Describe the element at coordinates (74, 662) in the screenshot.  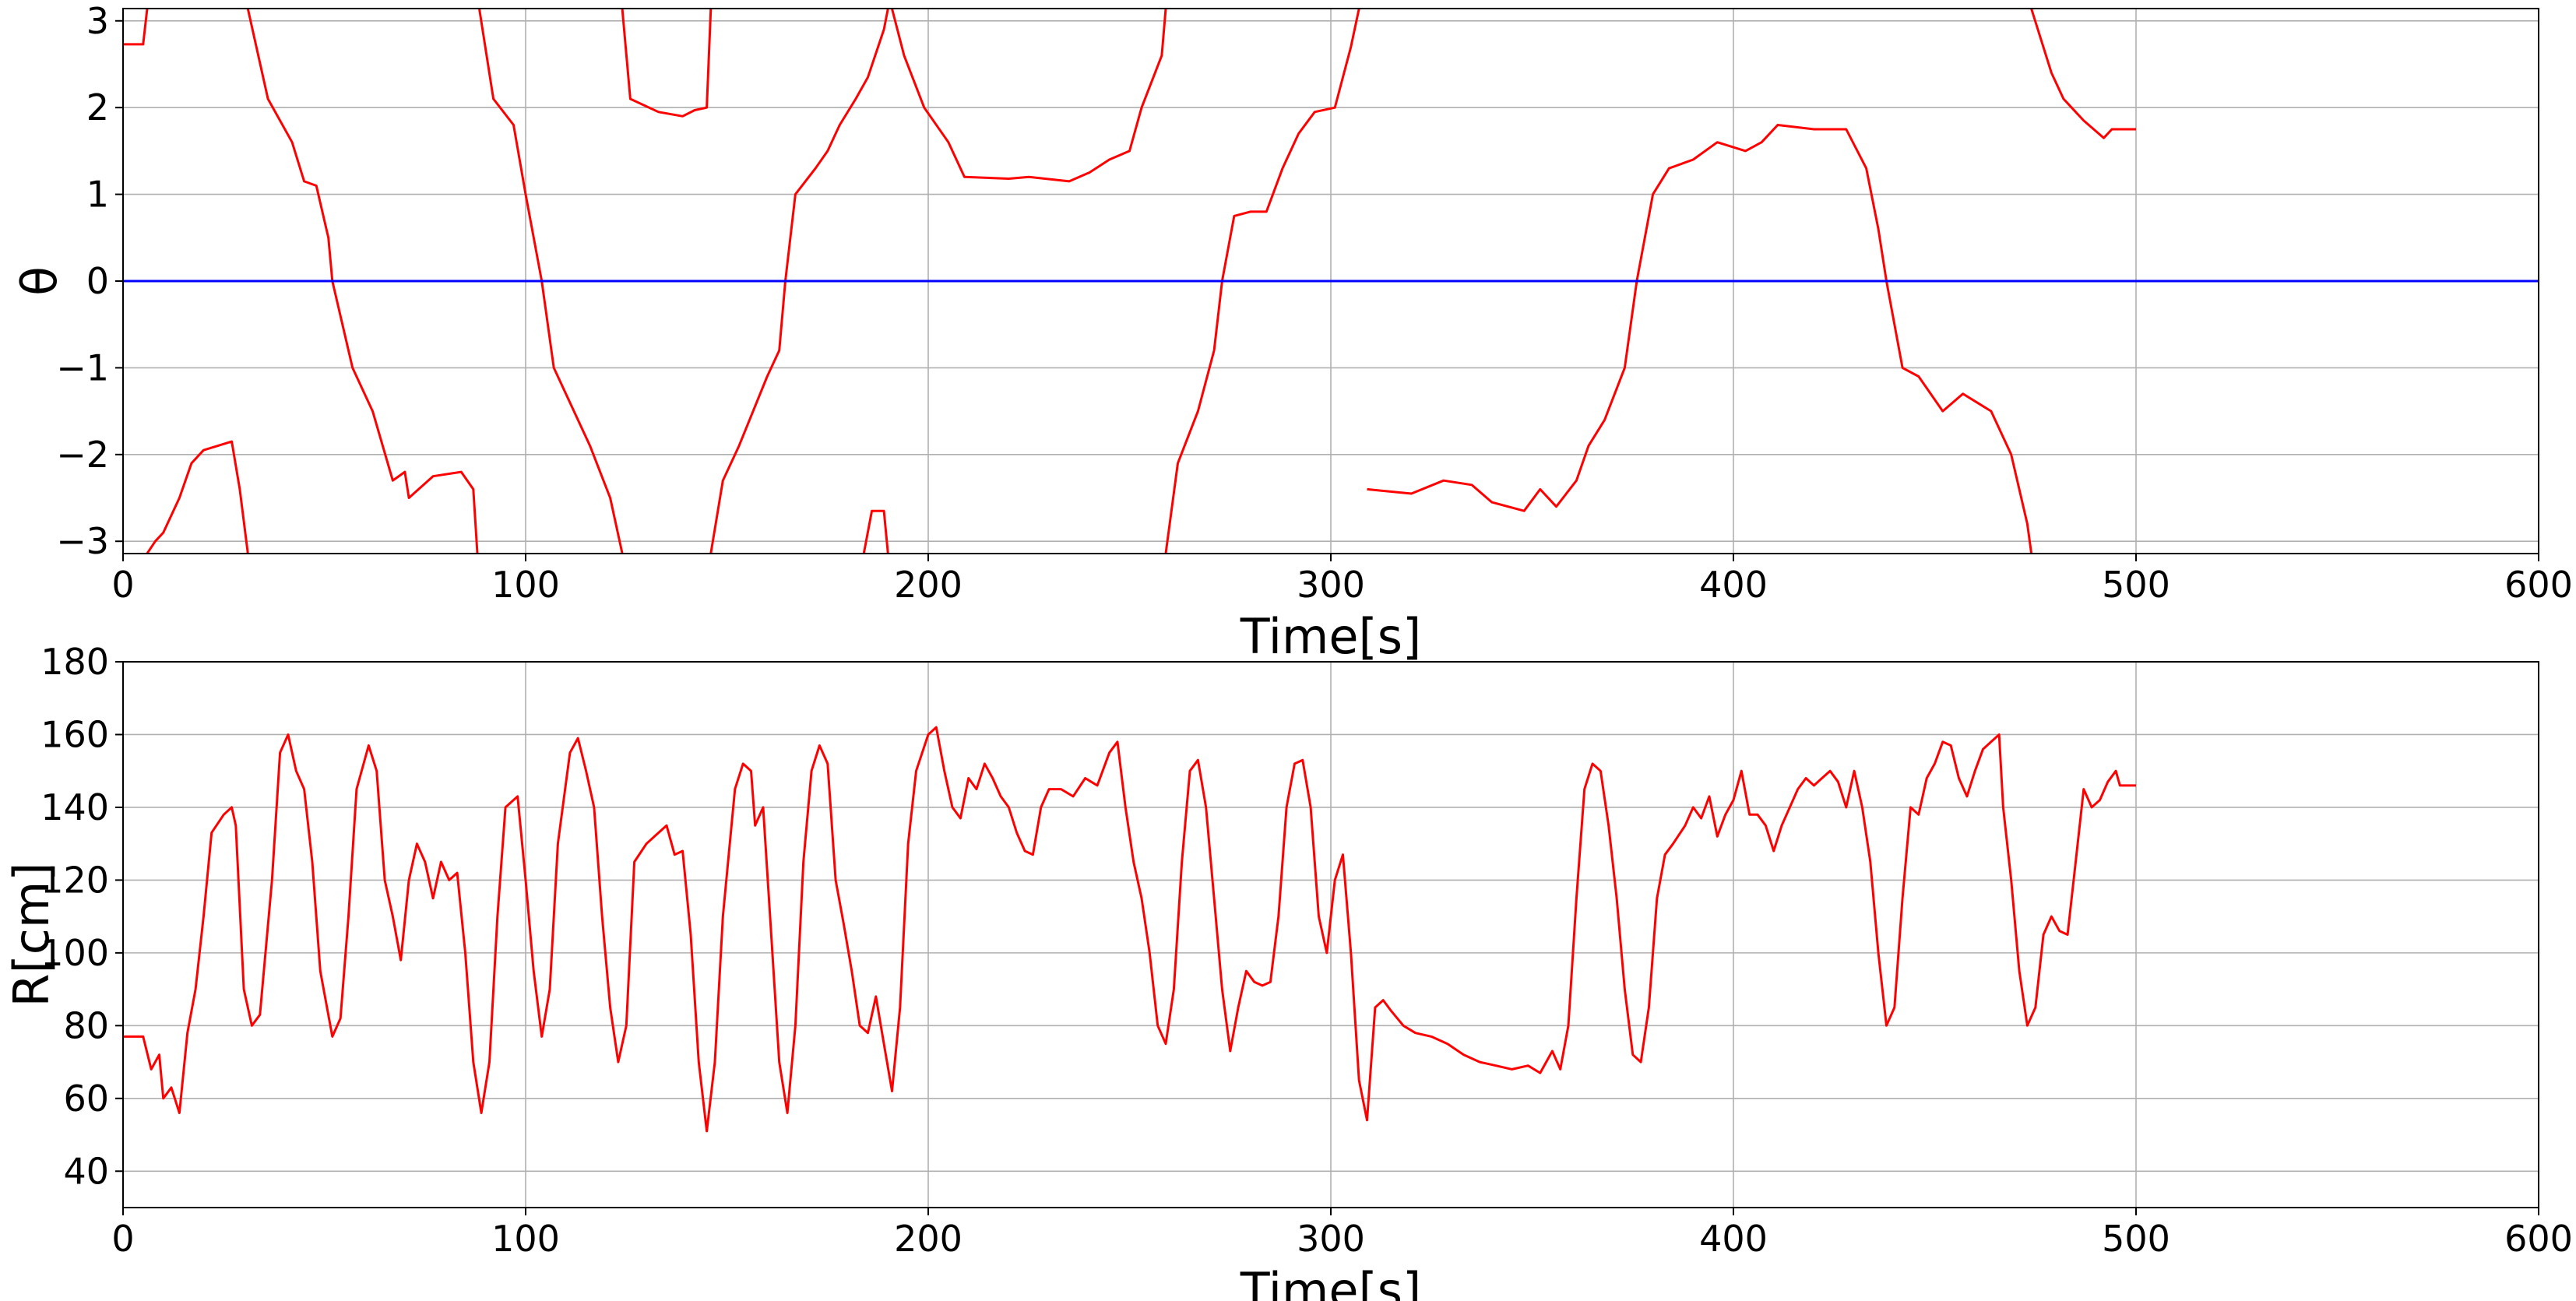
I see `y-tick-label: 180` at that location.